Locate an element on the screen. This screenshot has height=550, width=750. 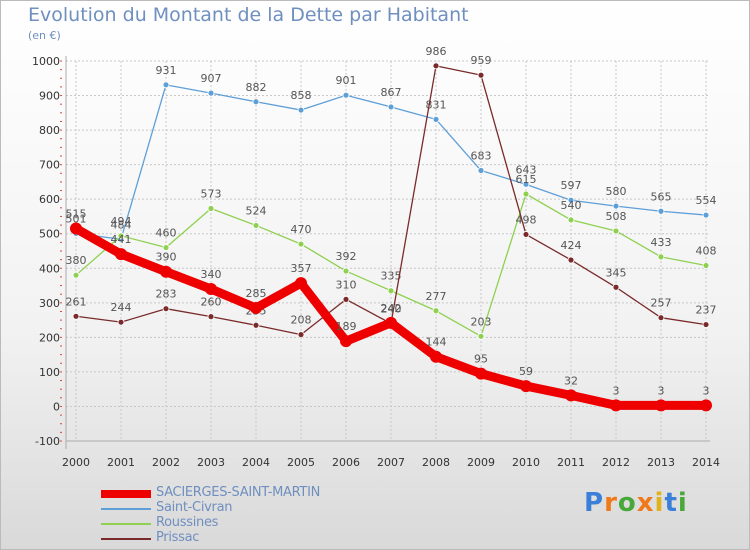
data-label: 189 is located at coordinates (346, 326).